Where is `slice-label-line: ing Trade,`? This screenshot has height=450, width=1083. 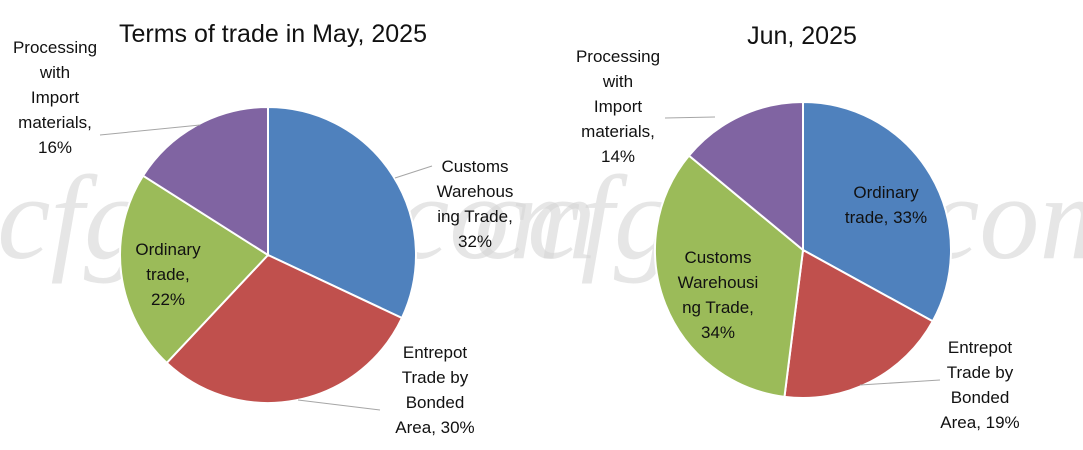 slice-label-line: ing Trade, is located at coordinates (475, 216).